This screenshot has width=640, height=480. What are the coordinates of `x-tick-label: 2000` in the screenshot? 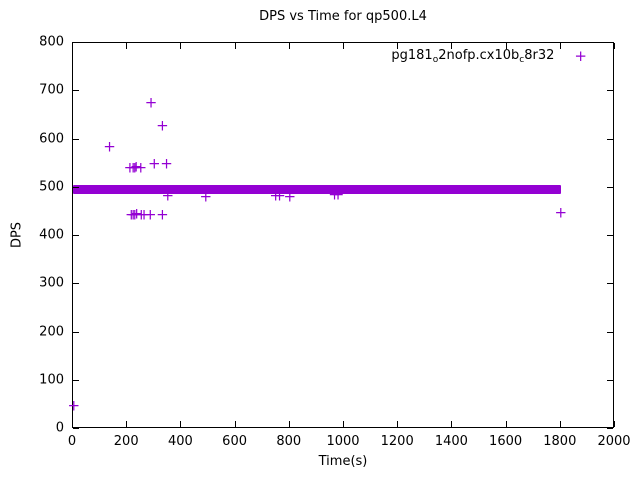 It's located at (614, 441).